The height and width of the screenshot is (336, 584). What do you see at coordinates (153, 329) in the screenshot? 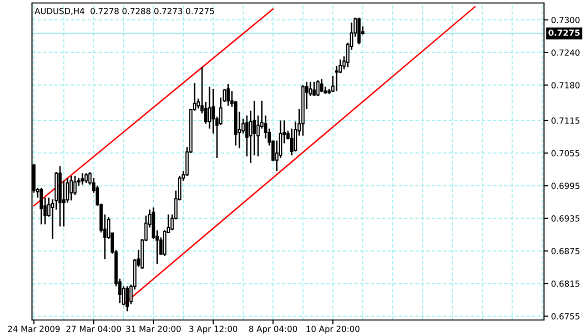
I see `x-tick-label: 31 Mar 20:00` at bounding box center [153, 329].